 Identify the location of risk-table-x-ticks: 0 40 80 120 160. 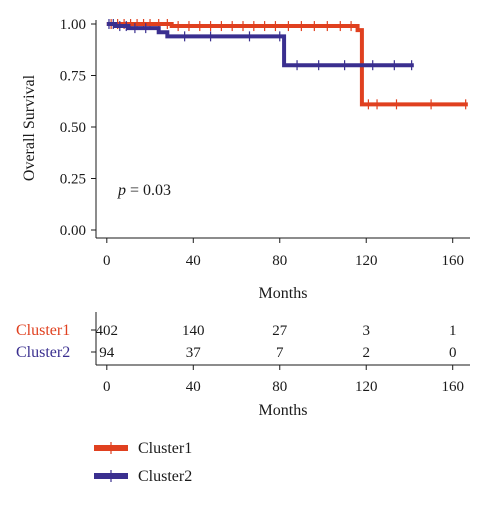
(283, 380).